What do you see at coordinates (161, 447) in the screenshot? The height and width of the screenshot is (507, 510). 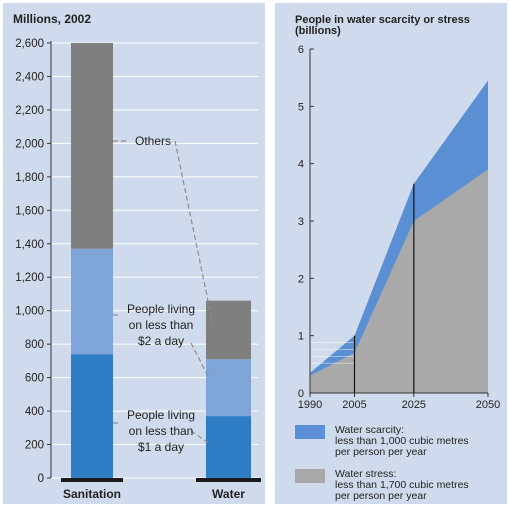 I see `annotation-one-dollar-line: $1 a day` at bounding box center [161, 447].